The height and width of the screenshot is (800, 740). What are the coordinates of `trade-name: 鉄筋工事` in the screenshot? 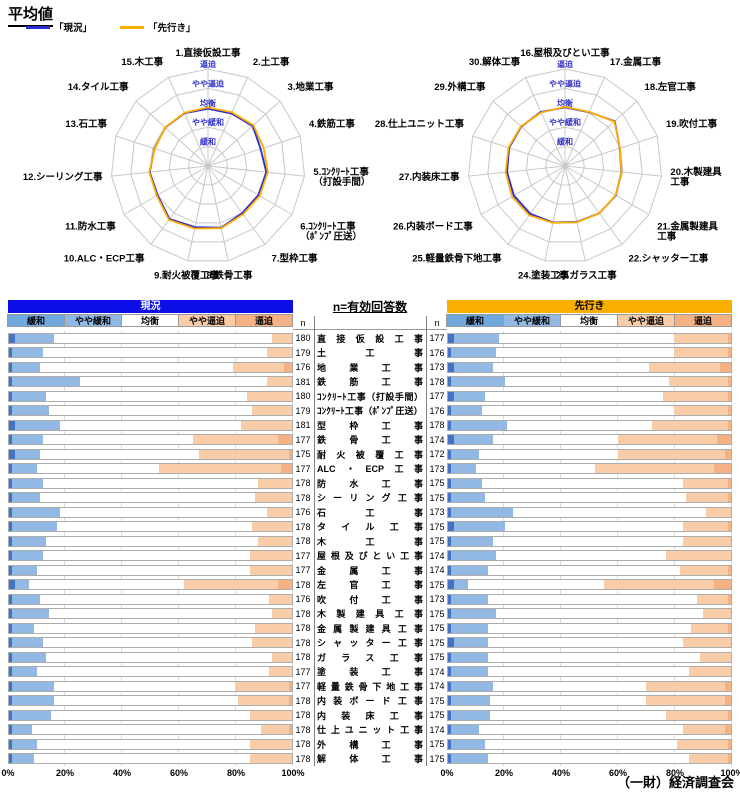 It's located at (370, 382).